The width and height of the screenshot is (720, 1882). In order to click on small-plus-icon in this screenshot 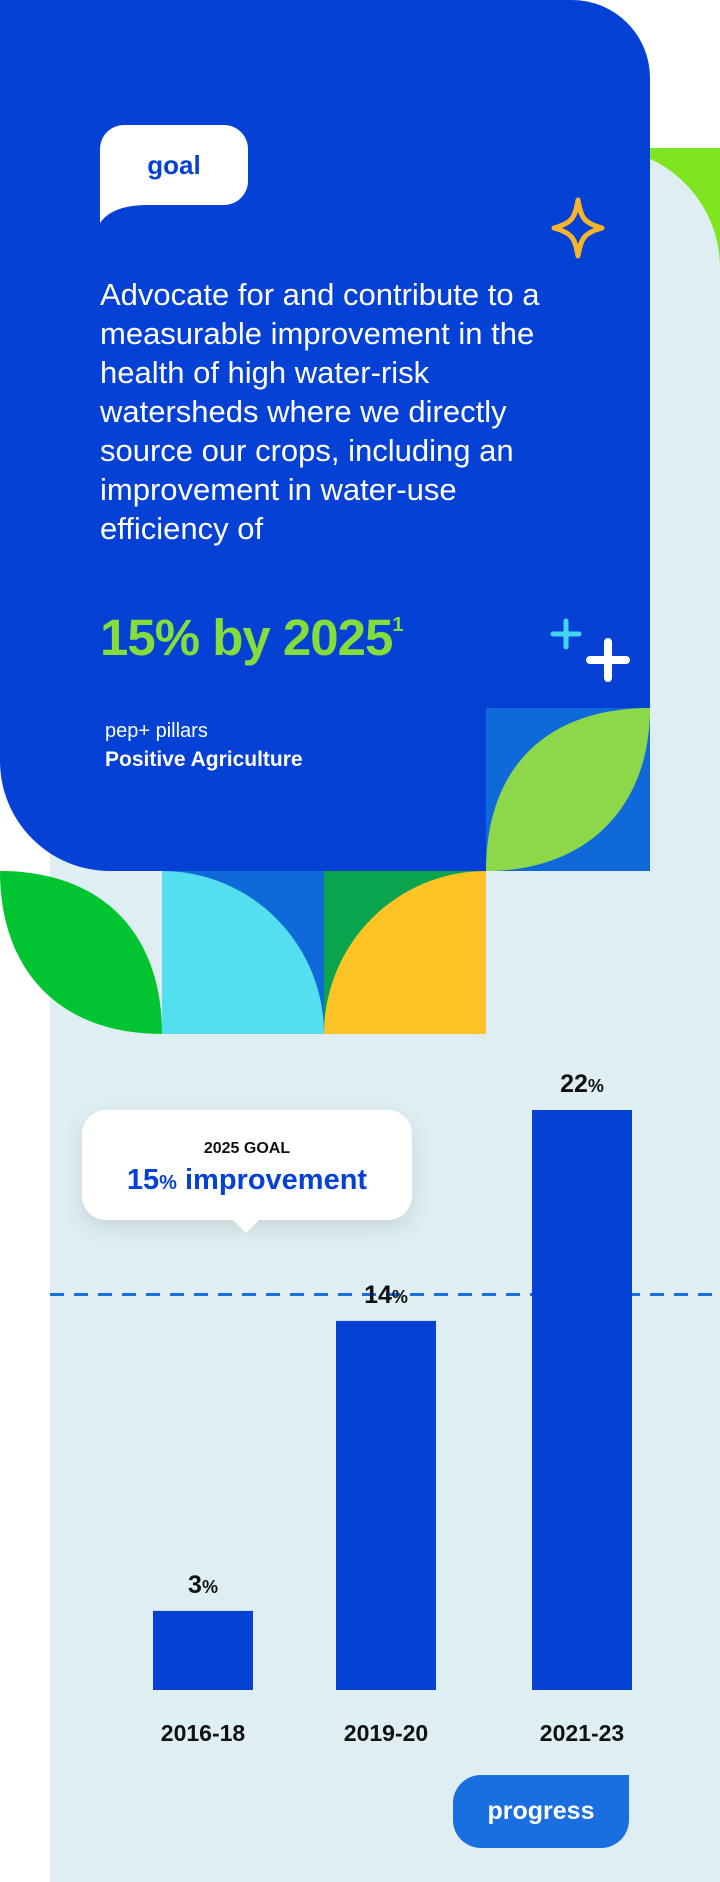, I will do `click(566, 634)`.